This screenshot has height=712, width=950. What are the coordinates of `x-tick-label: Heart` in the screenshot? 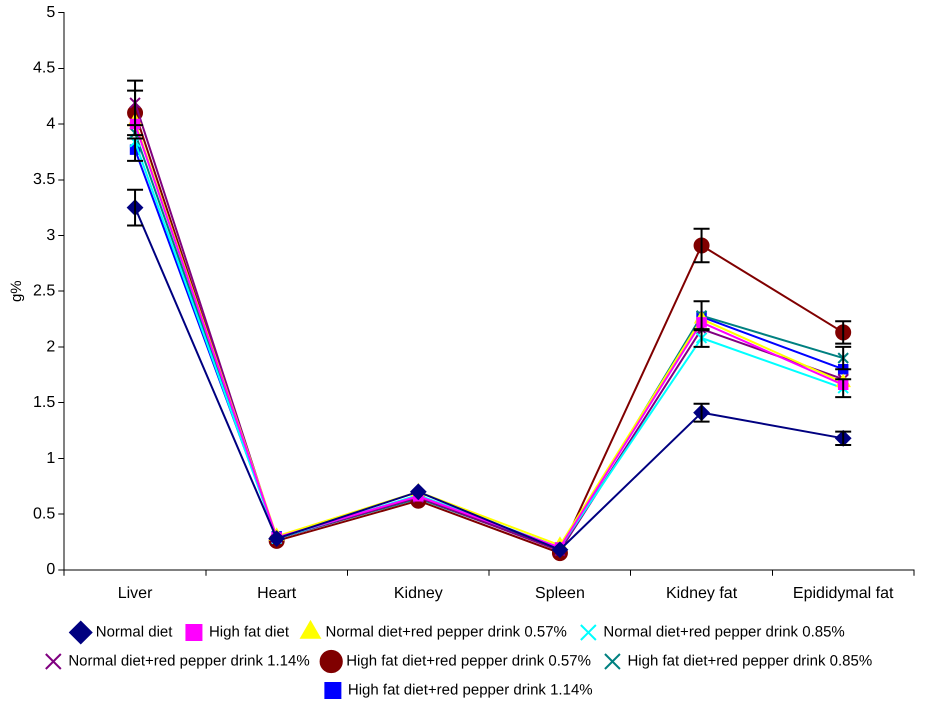 It's located at (277, 593).